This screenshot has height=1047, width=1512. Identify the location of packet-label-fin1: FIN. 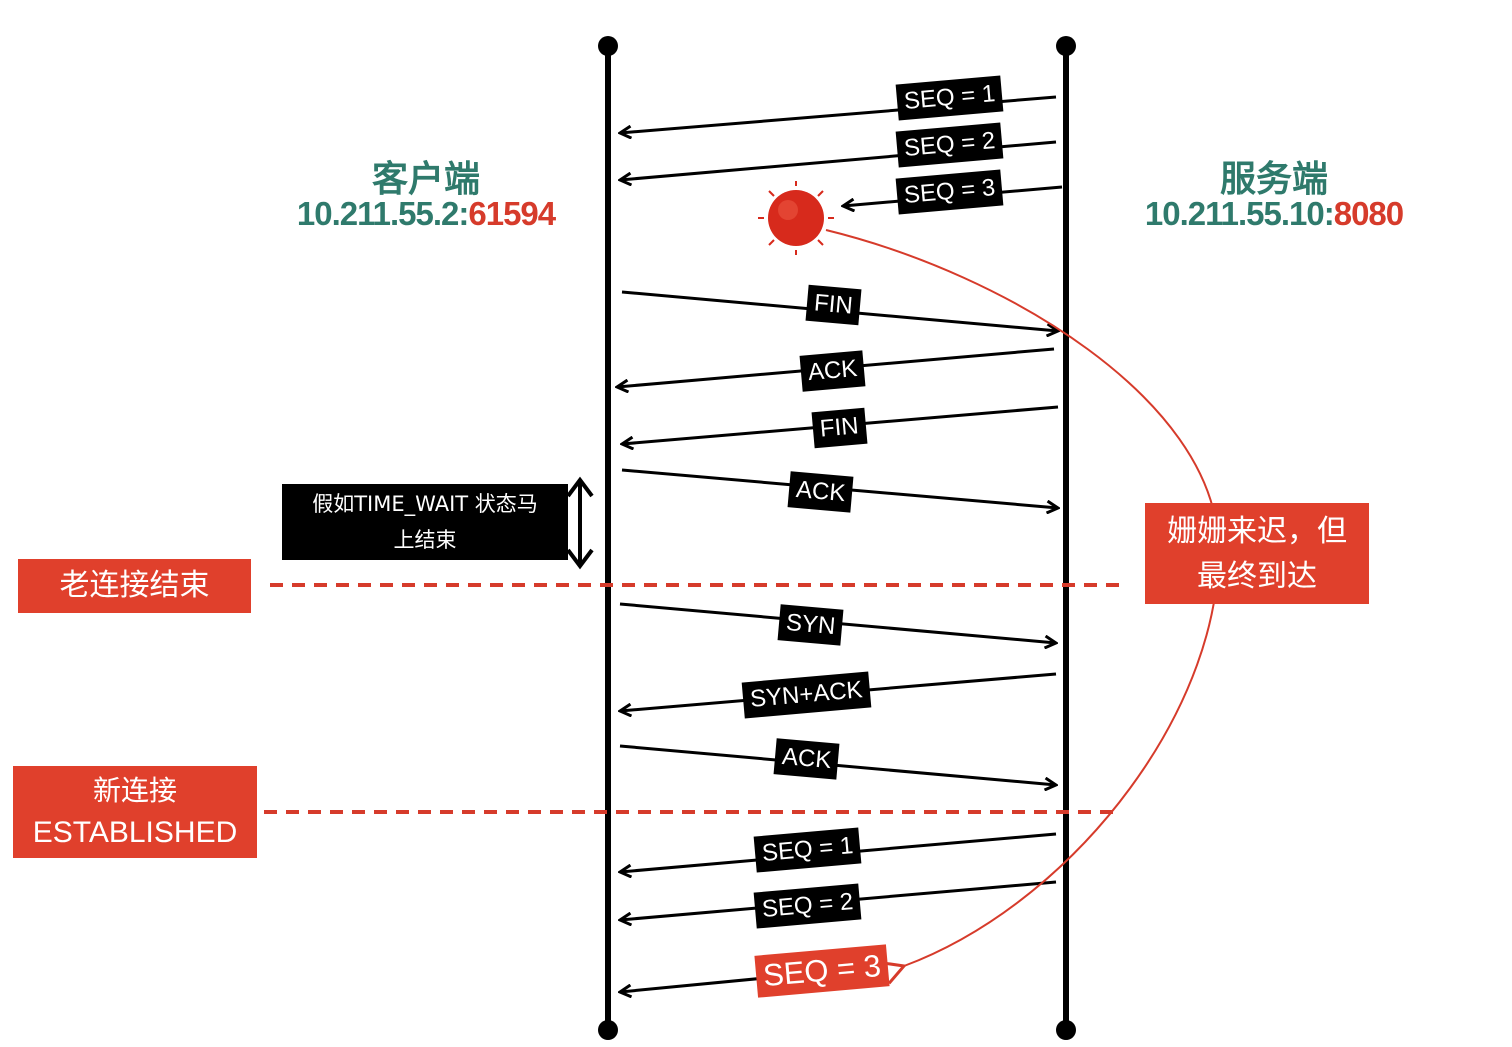
(833, 305).